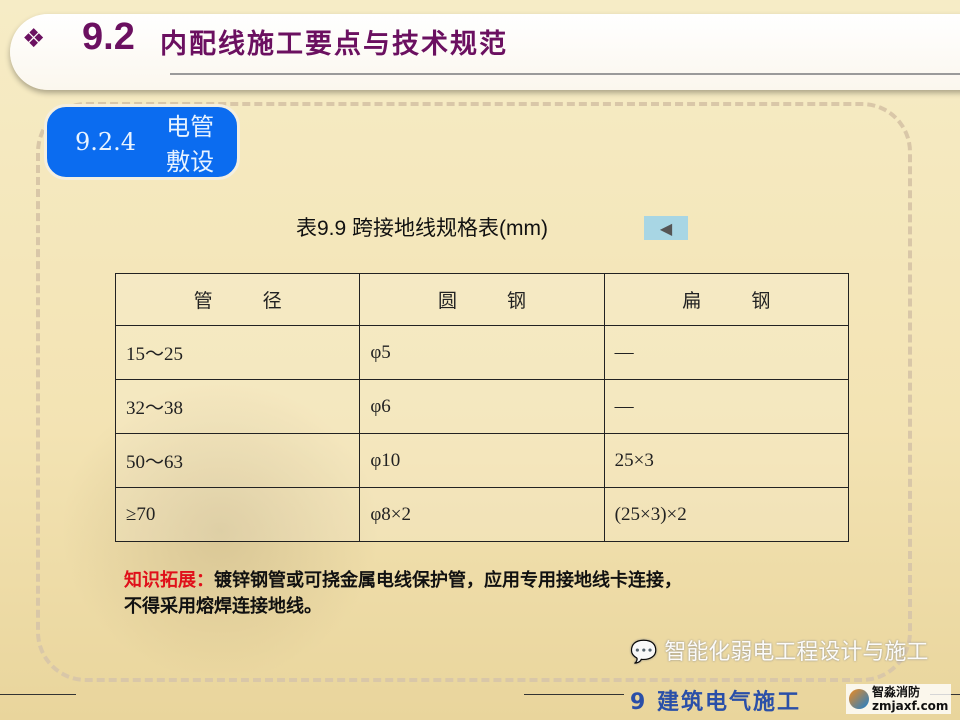  Describe the element at coordinates (223, 606) in the screenshot. I see `note-text-2: 不得采用熔焊连接地线。` at that location.